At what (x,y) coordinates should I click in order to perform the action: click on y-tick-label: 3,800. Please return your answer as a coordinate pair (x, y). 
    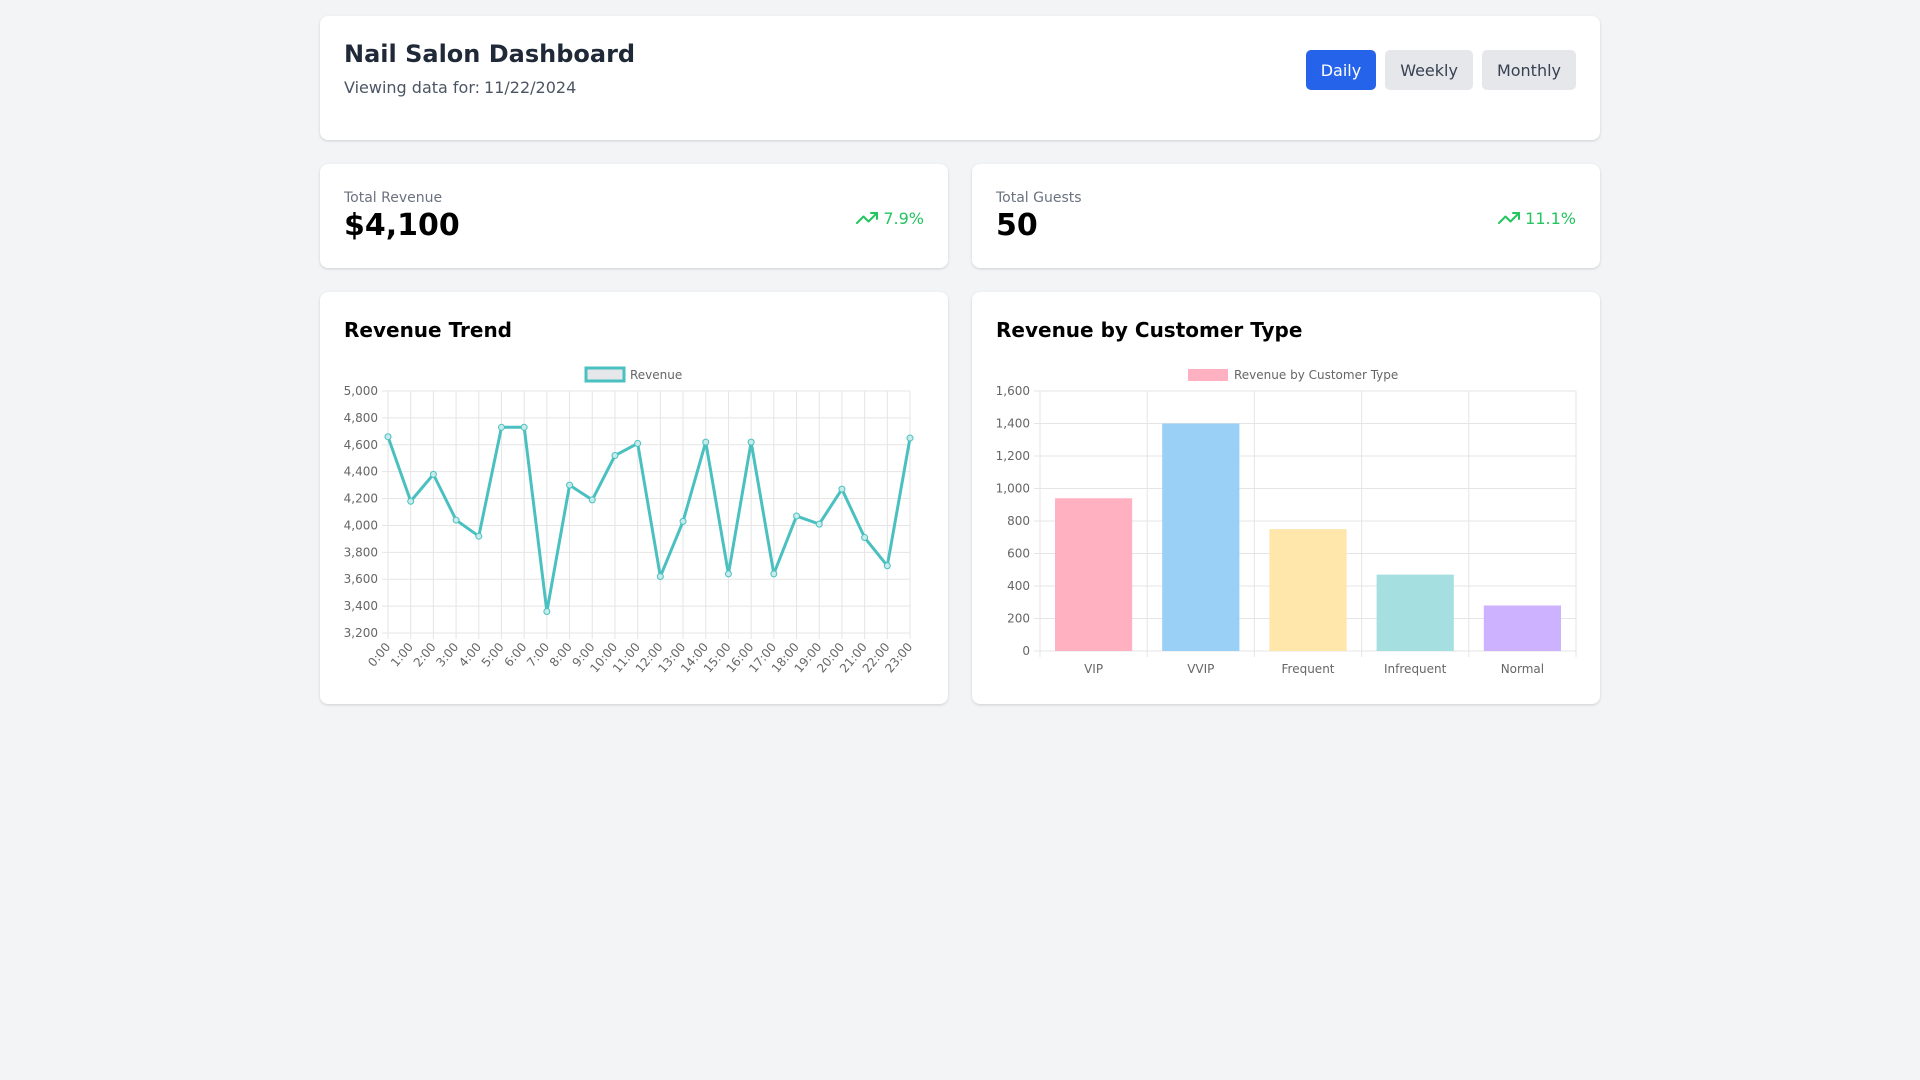
    Looking at the image, I should click on (361, 552).